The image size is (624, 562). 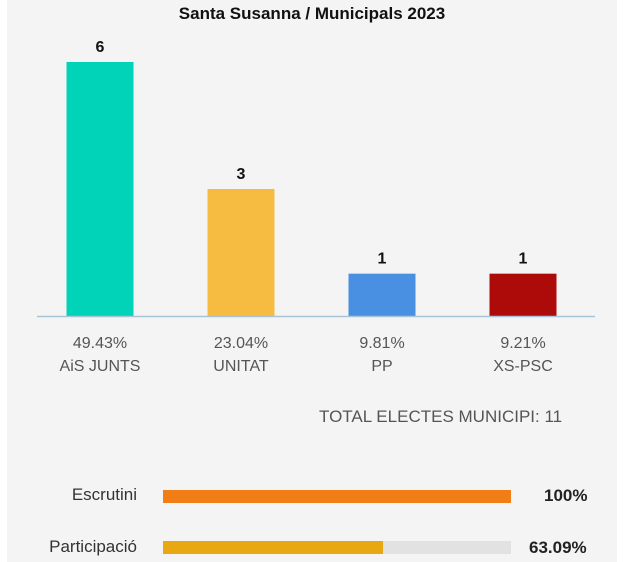 What do you see at coordinates (273, 547) in the screenshot?
I see `meter-fill-participacio` at bounding box center [273, 547].